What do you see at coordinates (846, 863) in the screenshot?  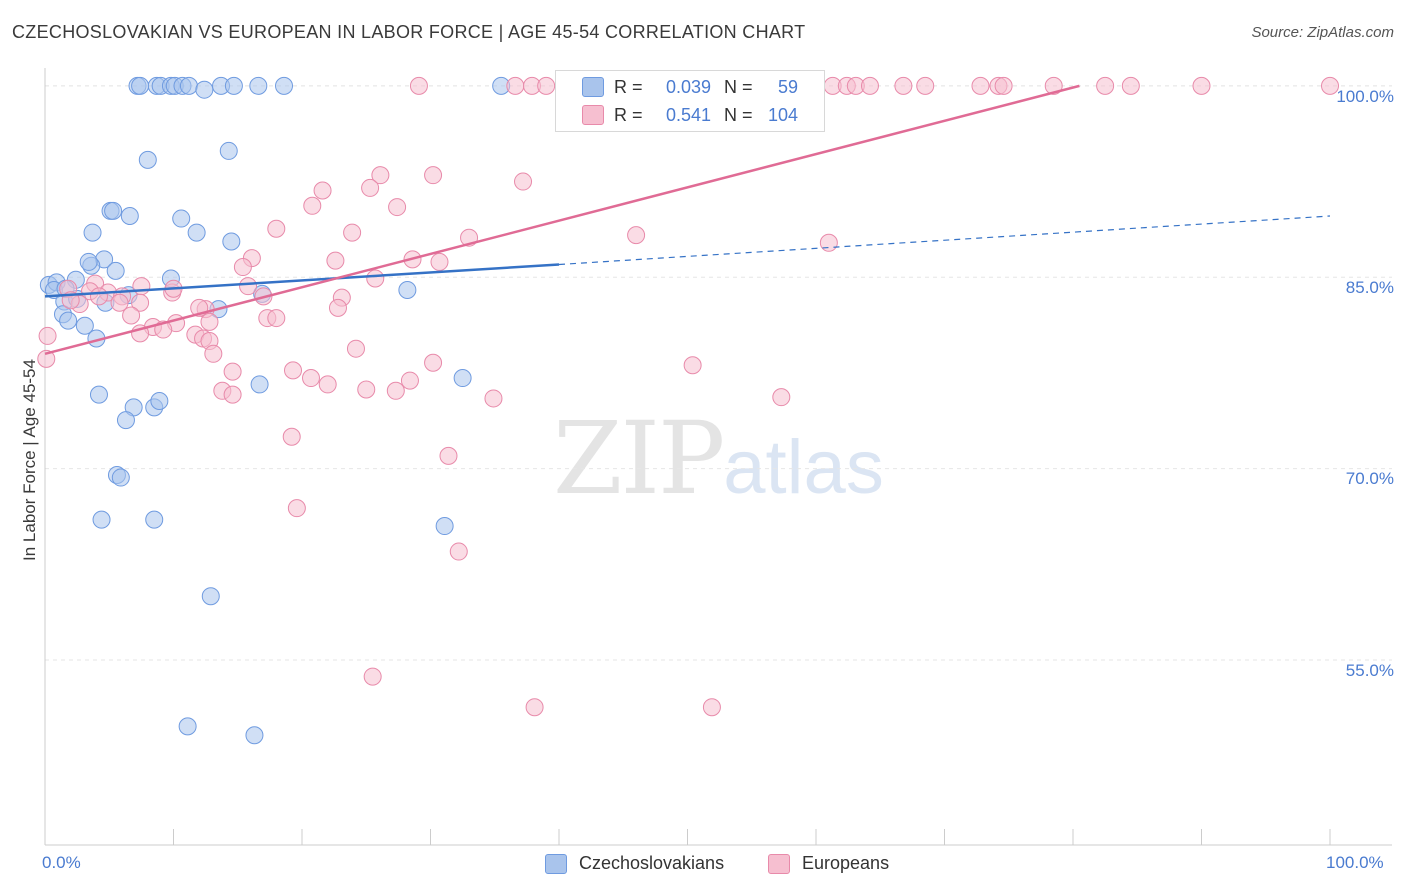 I see `legend-label: Europeans` at bounding box center [846, 863].